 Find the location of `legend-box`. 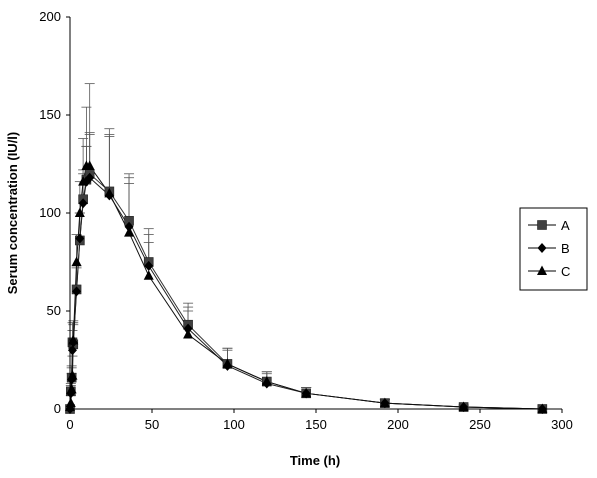

legend-box is located at coordinates (553, 249).